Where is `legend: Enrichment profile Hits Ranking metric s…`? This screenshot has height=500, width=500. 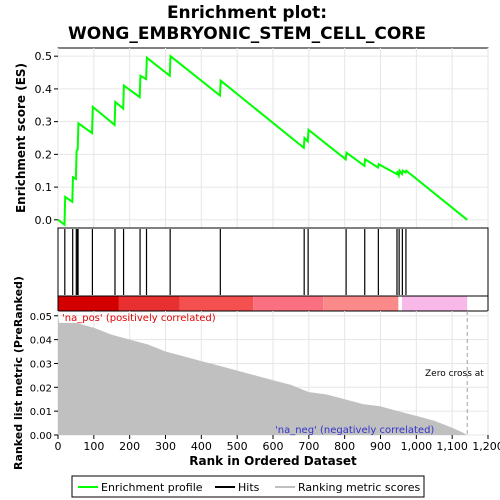
legend: Enrichment profile Hits Ranking metric s… is located at coordinates (248, 486).